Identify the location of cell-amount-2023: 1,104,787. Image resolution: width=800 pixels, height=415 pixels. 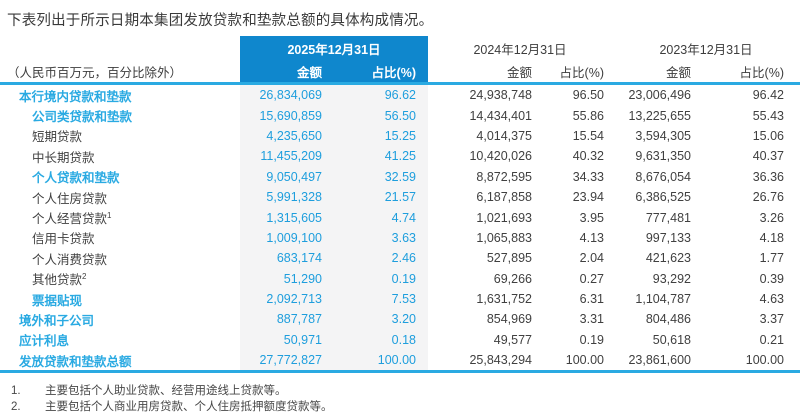
(663, 299).